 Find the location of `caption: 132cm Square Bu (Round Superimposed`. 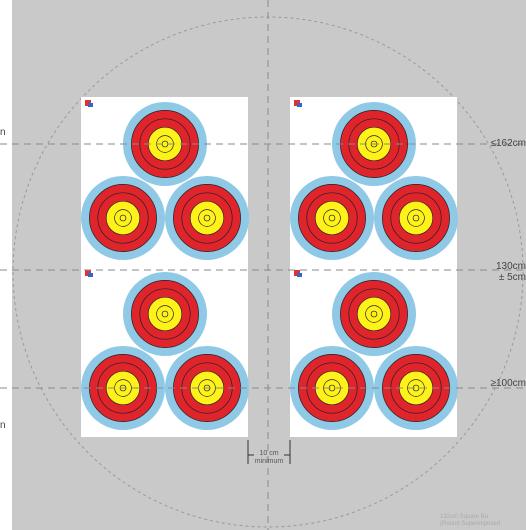

caption: 132cm Square Bu (Round Superimposed is located at coordinates (470, 521).